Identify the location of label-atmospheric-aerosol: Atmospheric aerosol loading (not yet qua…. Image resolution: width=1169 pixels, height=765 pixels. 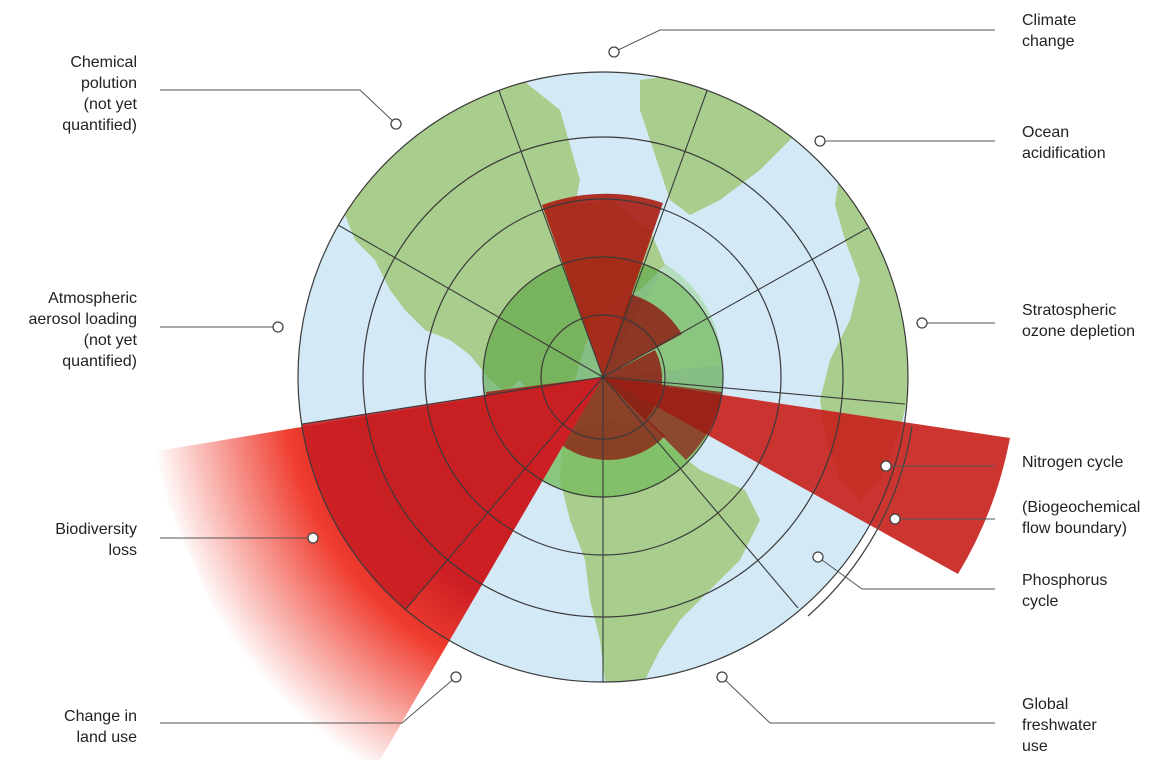
(82, 330).